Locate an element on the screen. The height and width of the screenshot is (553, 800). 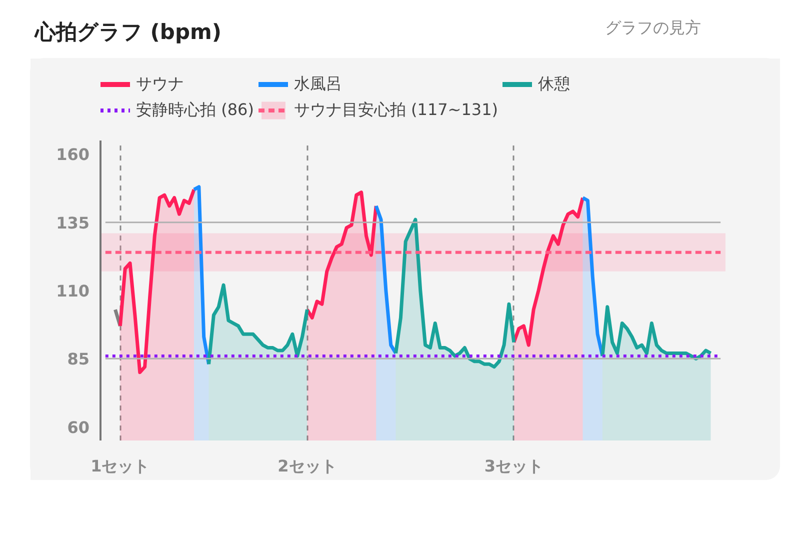
y-tick-label: 85 is located at coordinates (78, 359).